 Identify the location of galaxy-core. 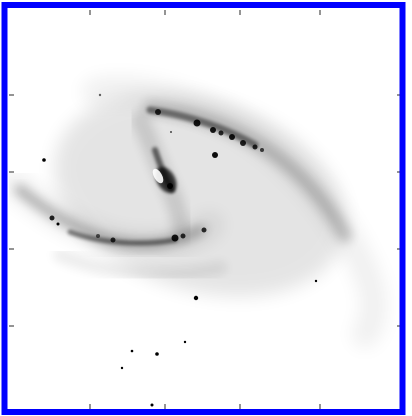
(164, 180).